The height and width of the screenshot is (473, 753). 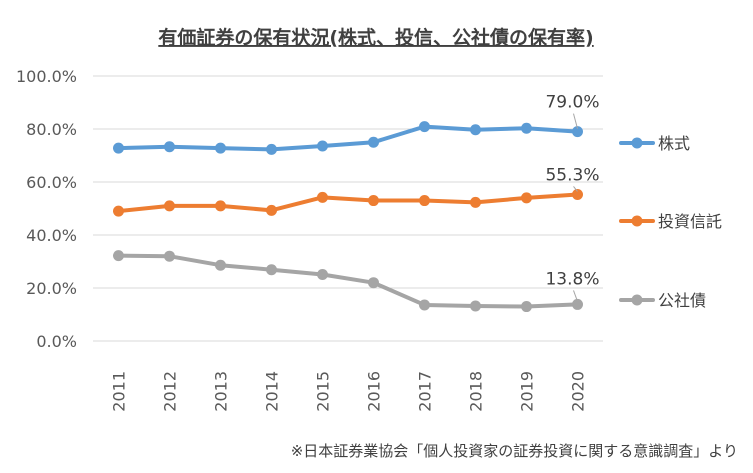 What do you see at coordinates (56, 341) in the screenshot?
I see `y-tick-label: 0.0%` at bounding box center [56, 341].